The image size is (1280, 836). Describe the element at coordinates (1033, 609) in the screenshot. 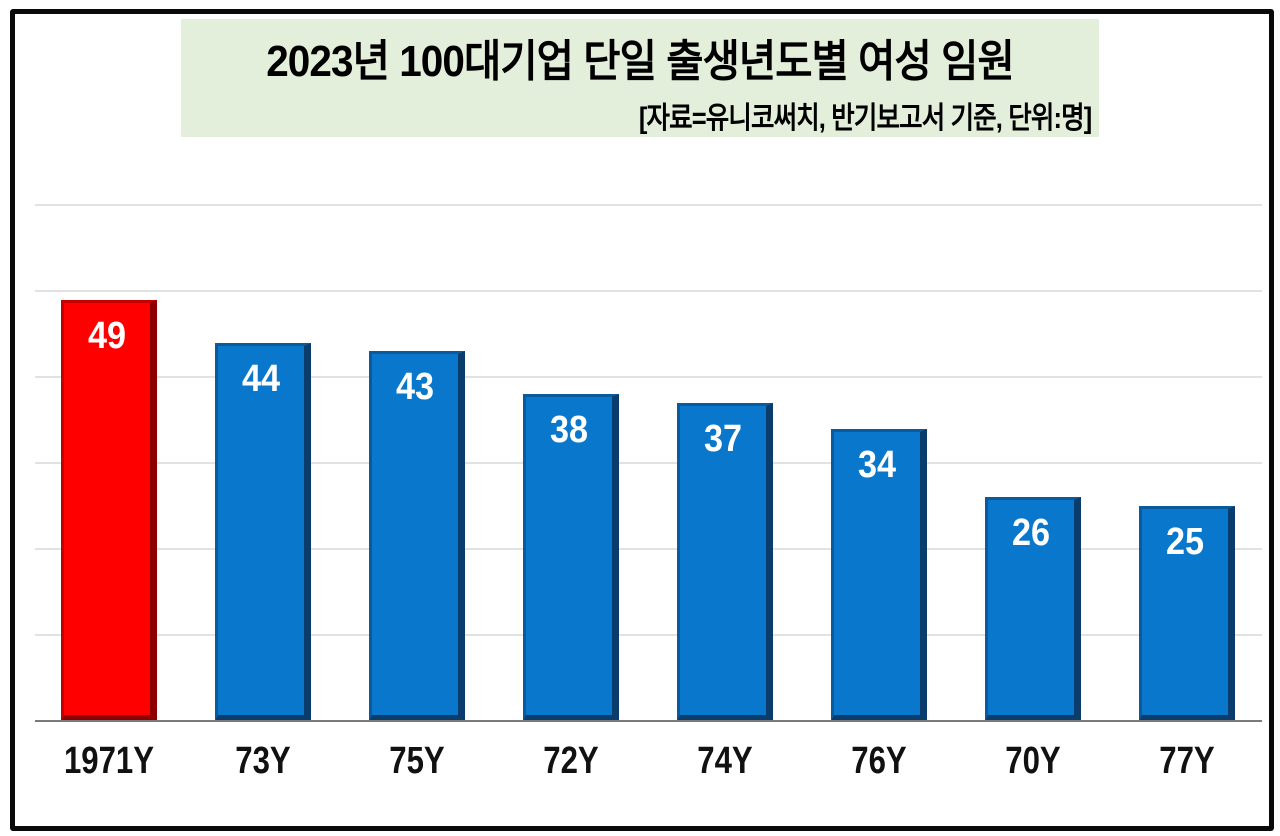

I see `bar-70Y: 26` at that location.